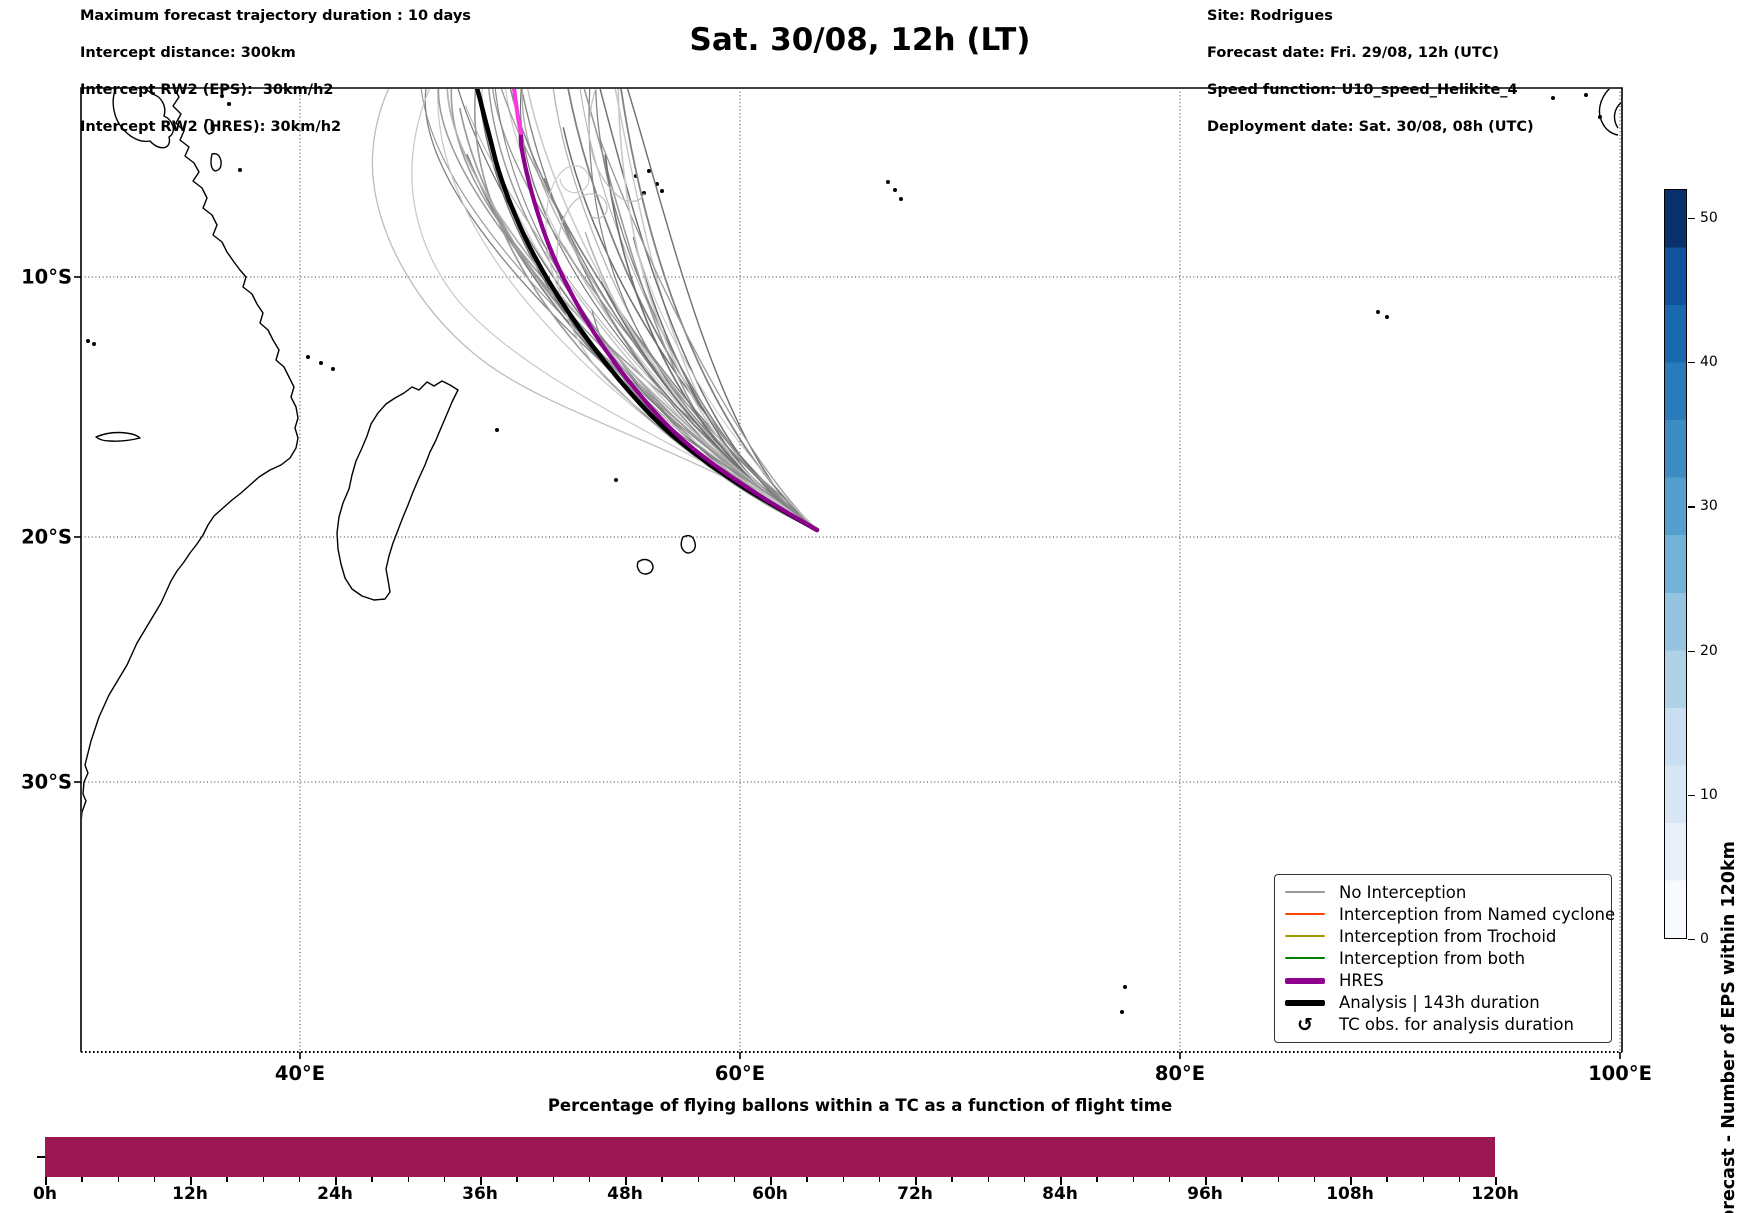 The width and height of the screenshot is (1752, 1213). What do you see at coordinates (1305, 980) in the screenshot?
I see `legend-swatch-purple-line` at bounding box center [1305, 980].